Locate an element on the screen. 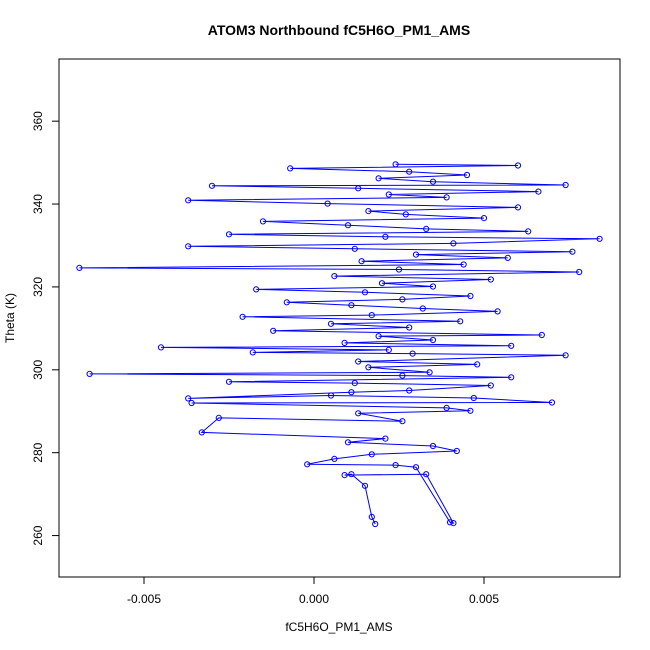 The image size is (650, 650). y-tick-label: 320 is located at coordinates (38, 287).